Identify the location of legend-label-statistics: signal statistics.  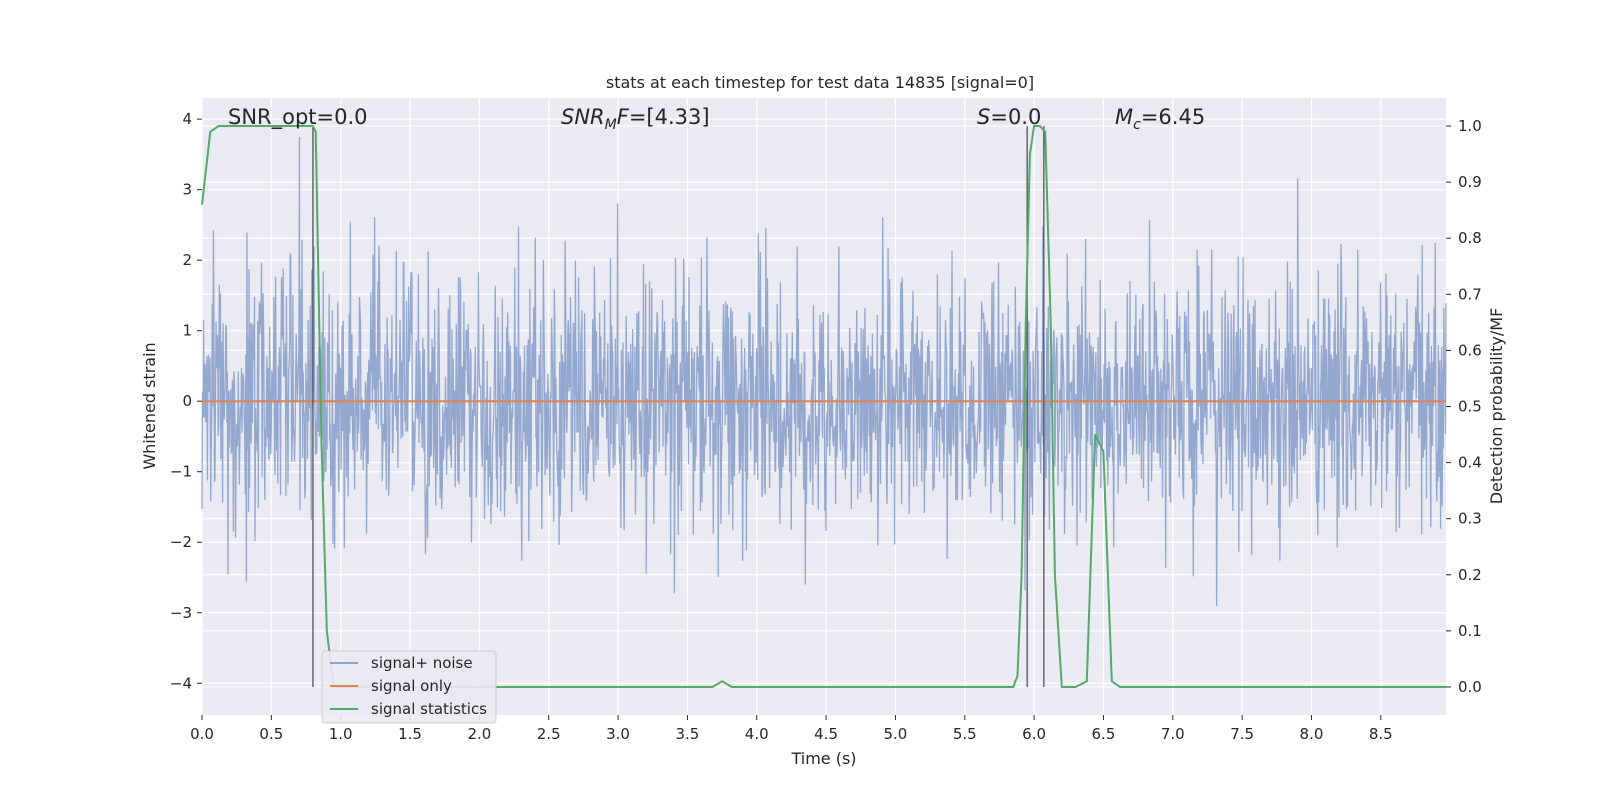
(429, 709).